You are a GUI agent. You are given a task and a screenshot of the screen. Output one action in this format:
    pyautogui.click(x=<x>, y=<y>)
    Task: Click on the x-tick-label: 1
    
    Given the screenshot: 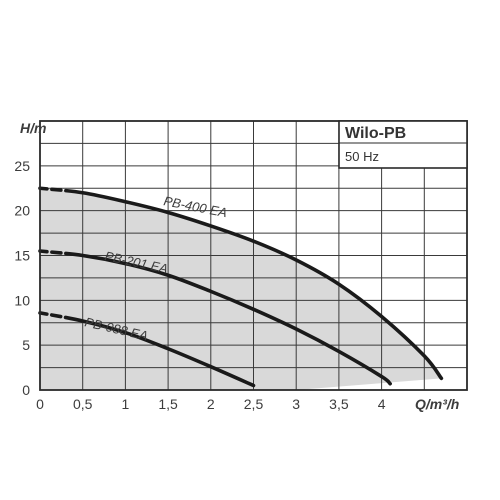 What is the action you would take?
    pyautogui.click(x=126, y=404)
    